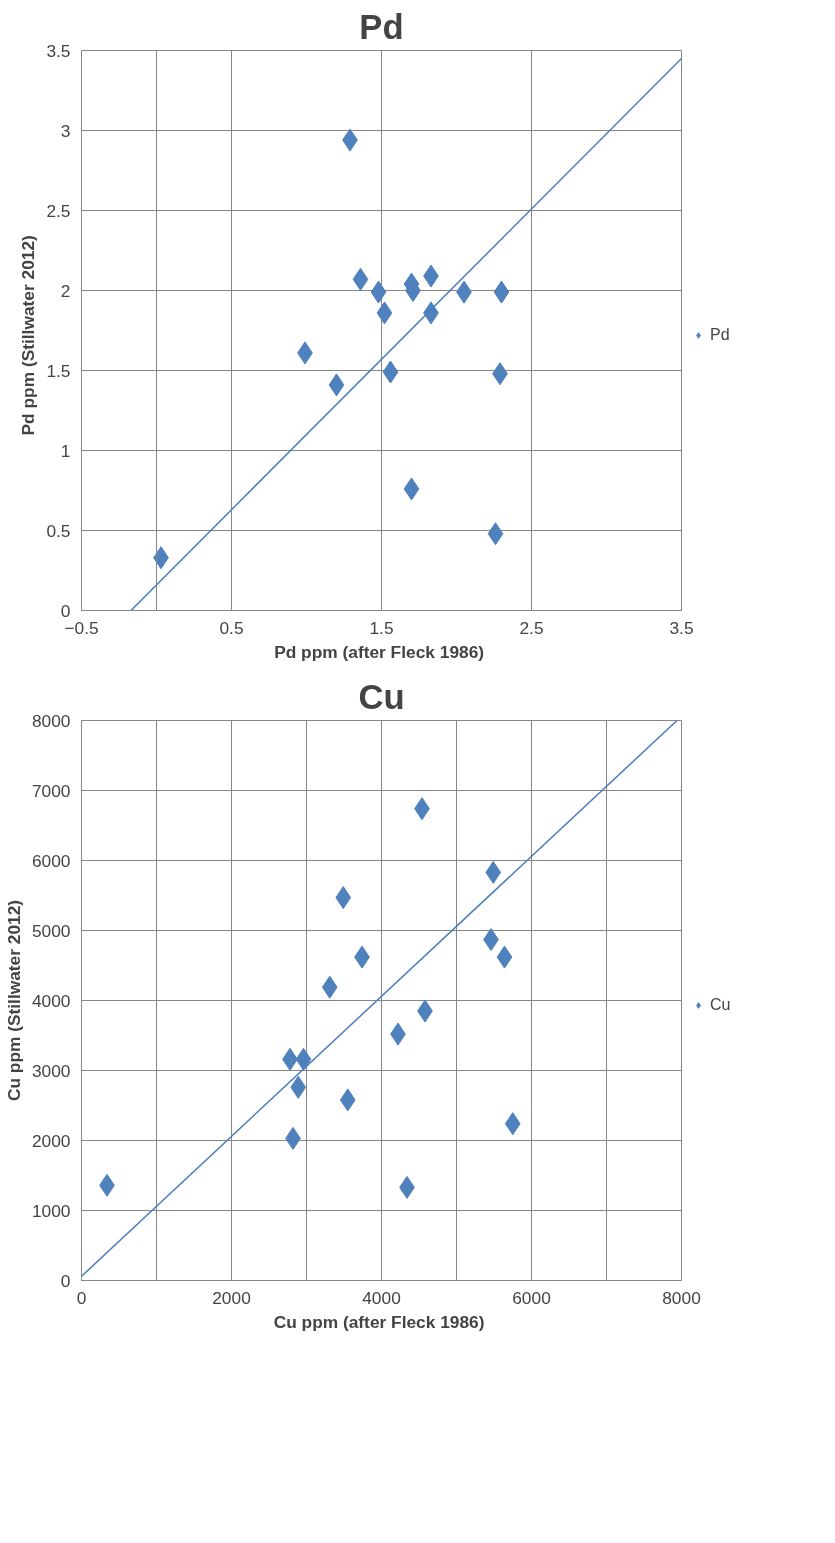 This screenshot has height=1543, width=835. Describe the element at coordinates (51, 1000) in the screenshot. I see `y-tick-label: 4000` at that location.